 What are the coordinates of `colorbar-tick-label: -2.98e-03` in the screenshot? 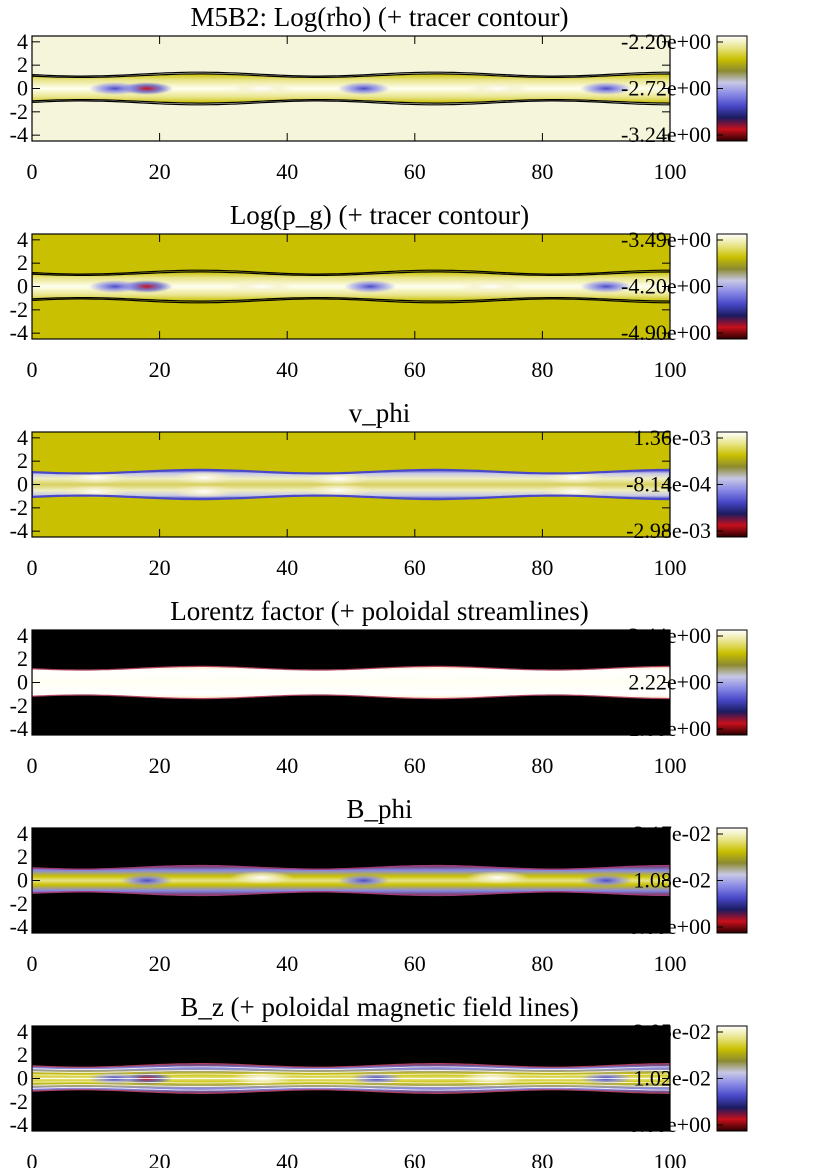 It's located at (668, 530).